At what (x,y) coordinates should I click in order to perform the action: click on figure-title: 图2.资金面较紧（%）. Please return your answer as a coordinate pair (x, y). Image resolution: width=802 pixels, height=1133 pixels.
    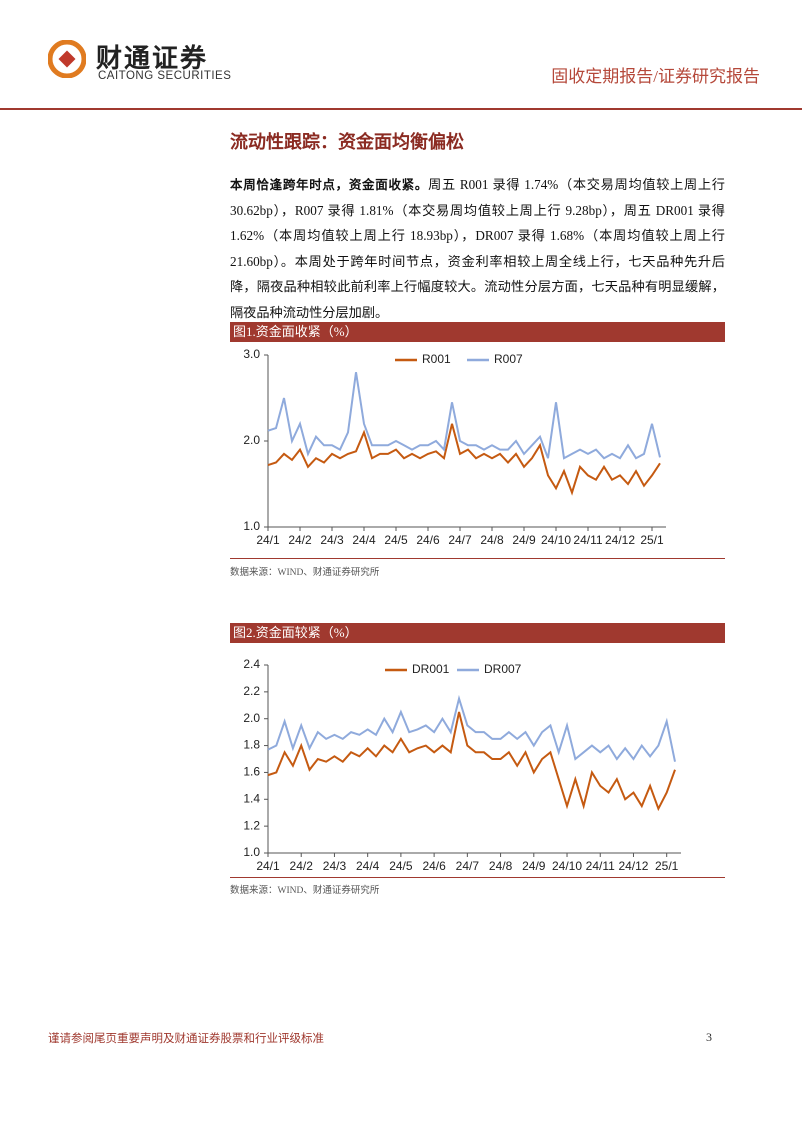
    Looking at the image, I should click on (477, 633).